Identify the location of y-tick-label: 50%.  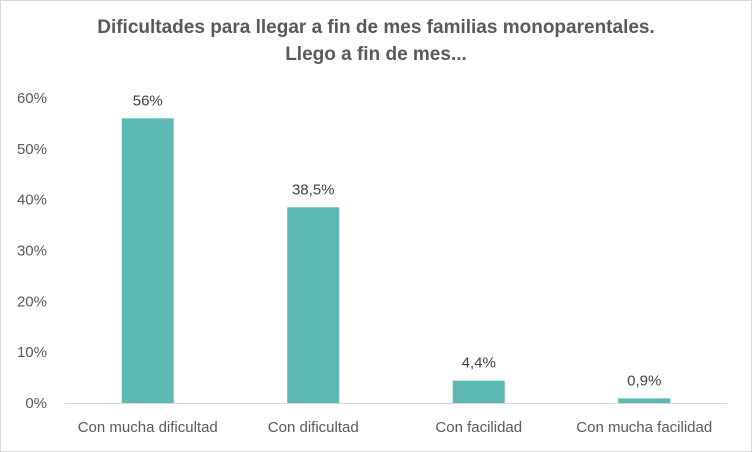
(32, 149).